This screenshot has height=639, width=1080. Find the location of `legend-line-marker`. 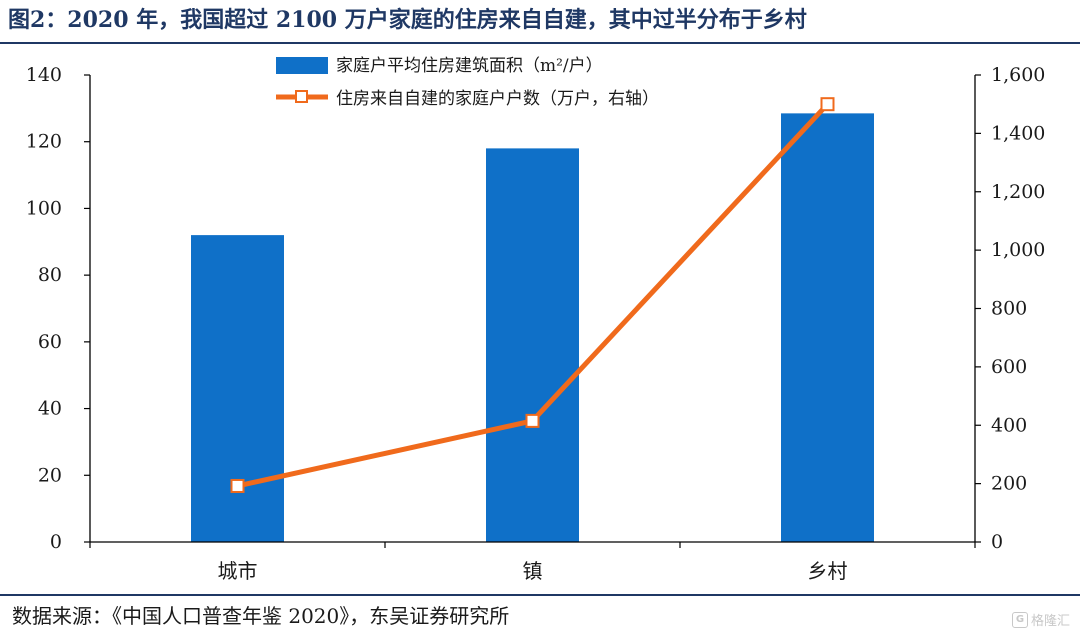

legend-line-marker is located at coordinates (301, 96).